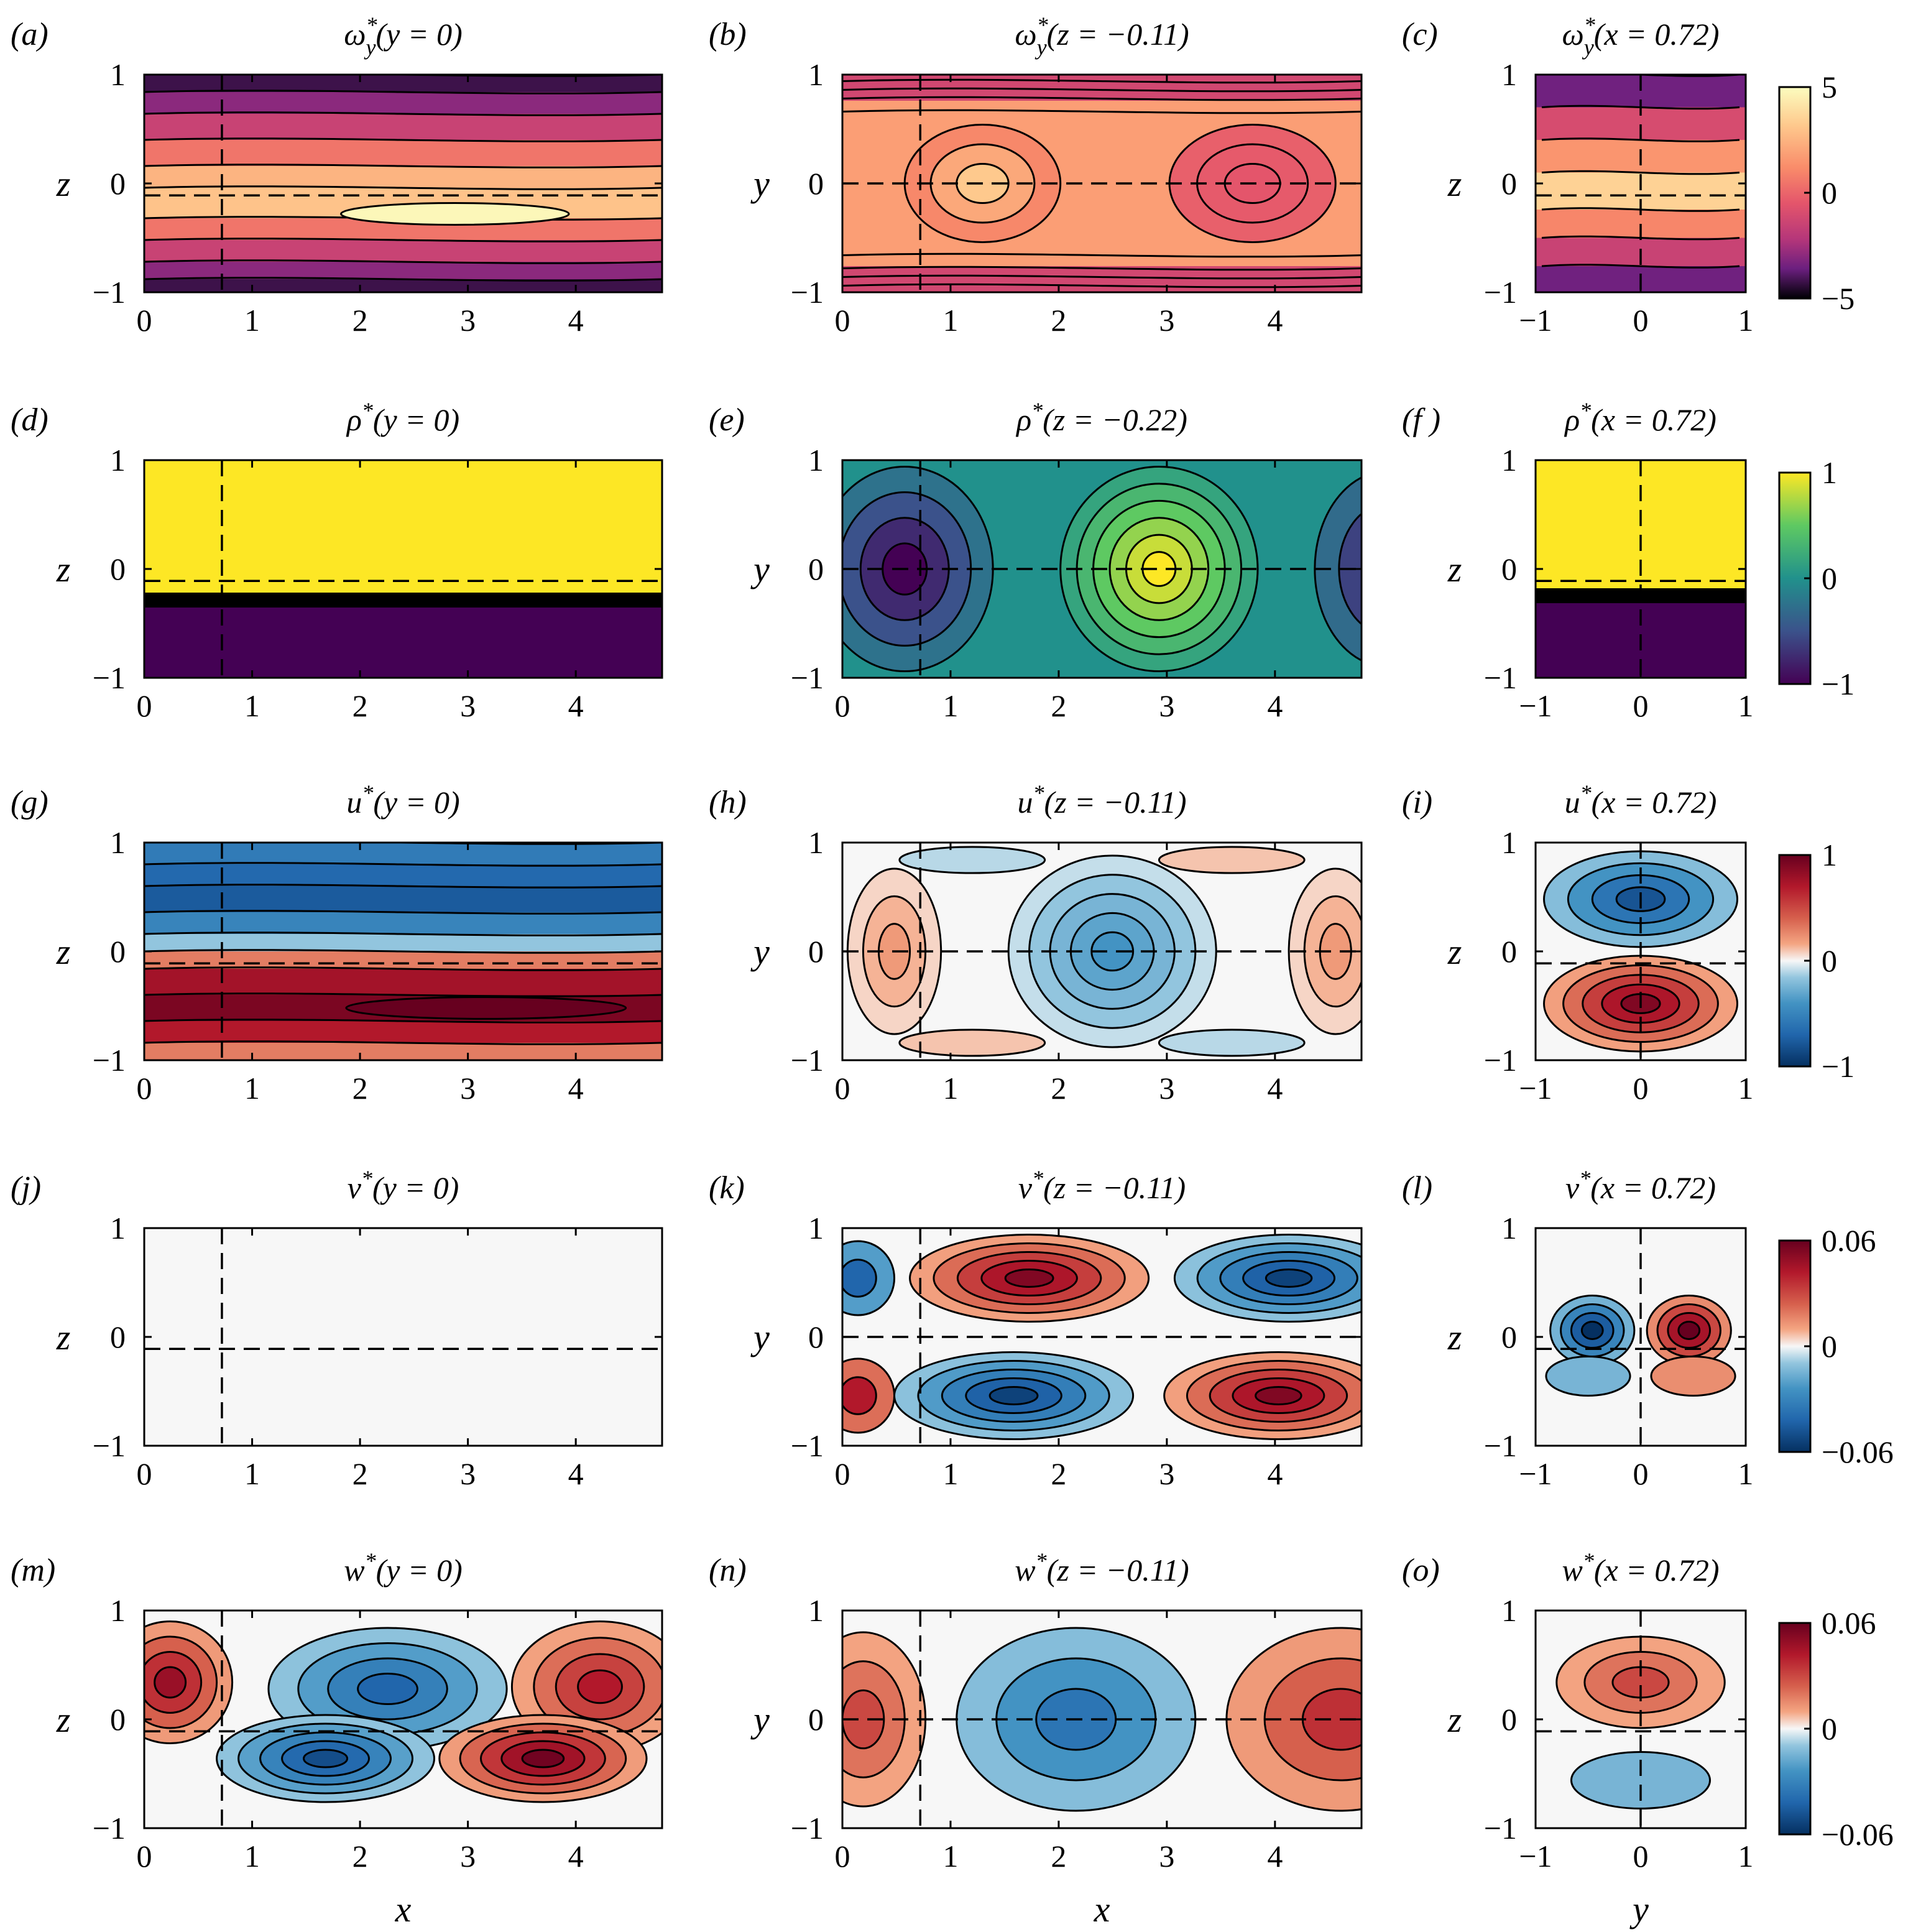 The image size is (1926, 1932). I want to click on colorbar-tick-label: 0, so click(1829, 578).